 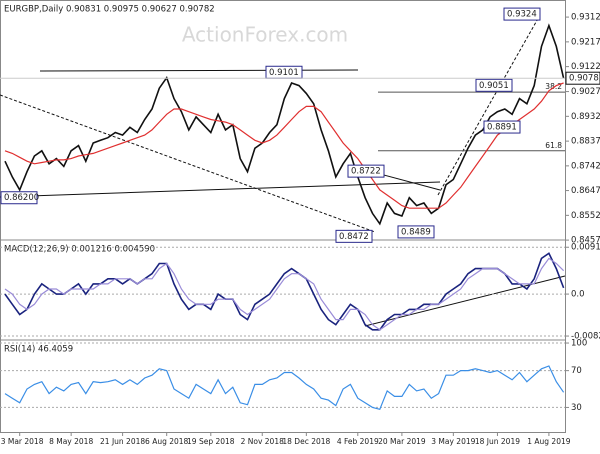 What do you see at coordinates (585, 42) in the screenshot?
I see `y-tick-label: 0.92175` at bounding box center [585, 42].